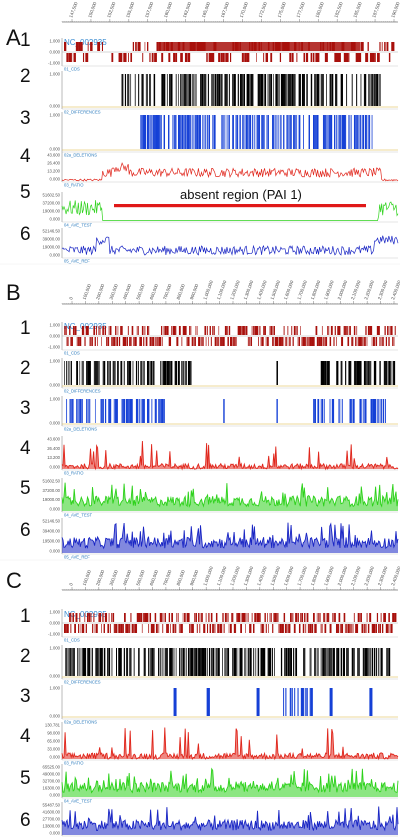 The height and width of the screenshot is (837, 400). What do you see at coordinates (302, 289) in the screenshot?
I see `scale-label: 1,700,000` at bounding box center [302, 289].